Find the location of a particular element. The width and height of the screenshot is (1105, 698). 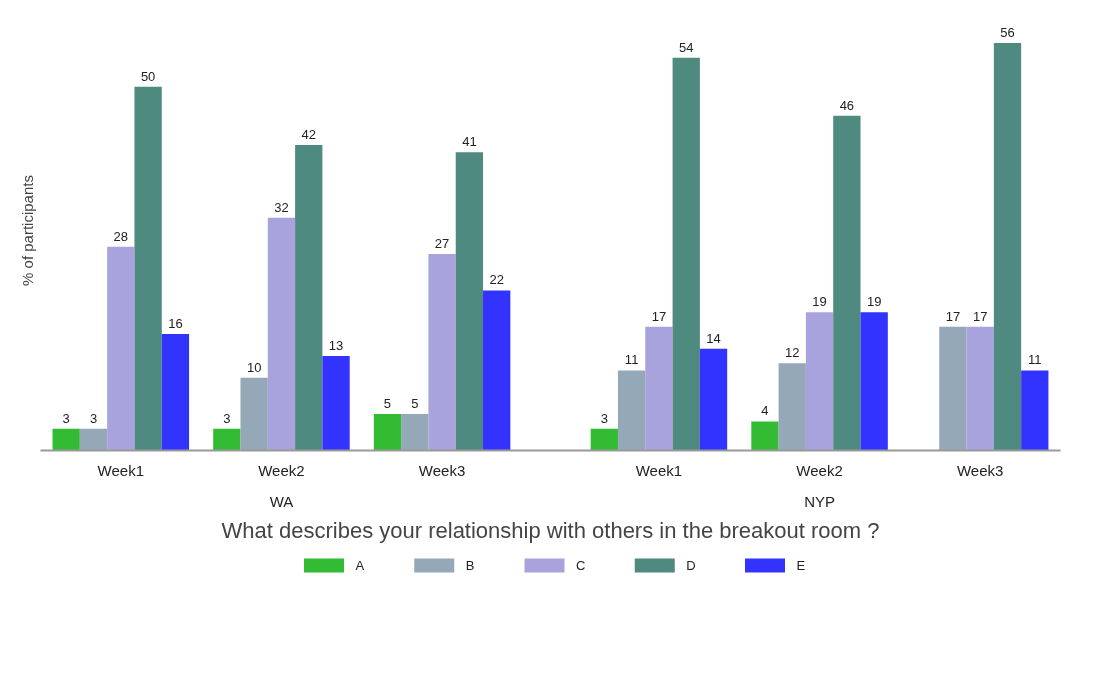

legend-label: C is located at coordinates (581, 565).